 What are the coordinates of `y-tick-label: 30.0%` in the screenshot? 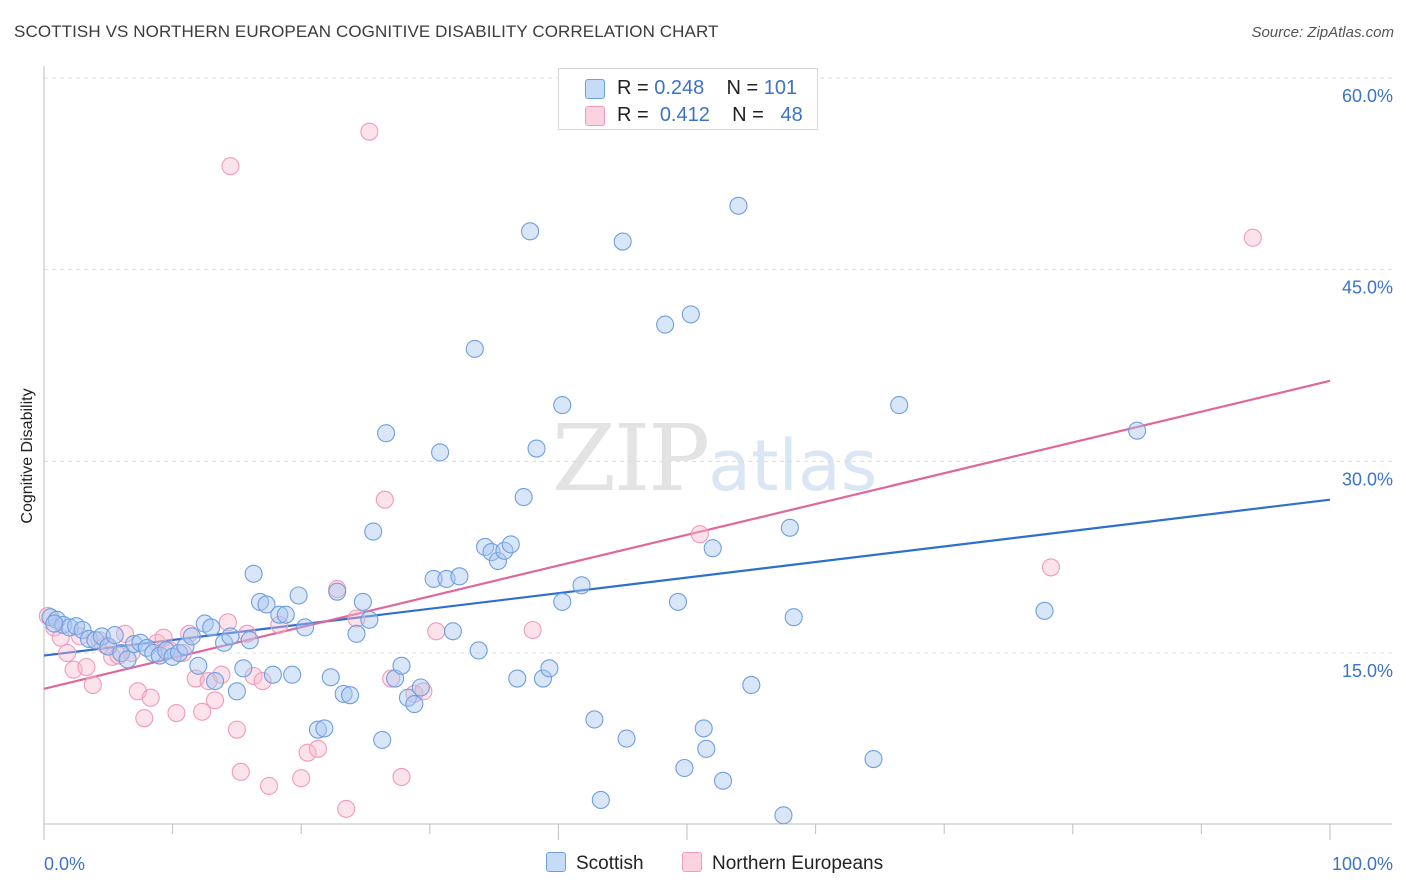 It's located at (1367, 479).